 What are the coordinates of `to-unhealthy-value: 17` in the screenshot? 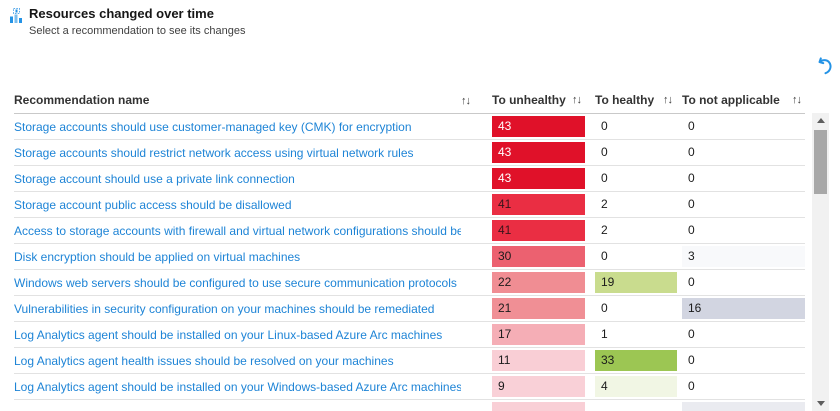 It's located at (538, 334).